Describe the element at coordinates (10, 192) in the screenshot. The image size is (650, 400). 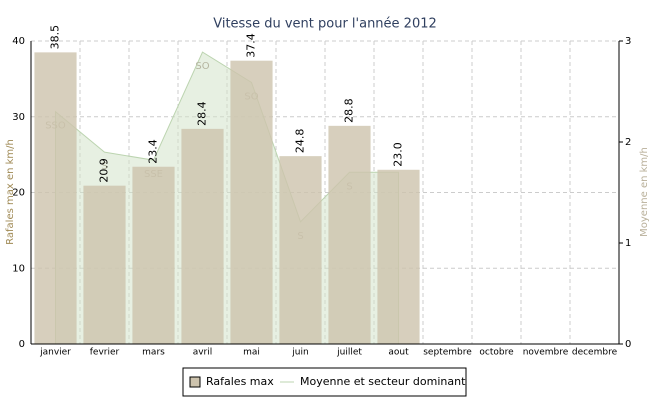
I see `y-axis-label: Rafales max en km/h` at that location.